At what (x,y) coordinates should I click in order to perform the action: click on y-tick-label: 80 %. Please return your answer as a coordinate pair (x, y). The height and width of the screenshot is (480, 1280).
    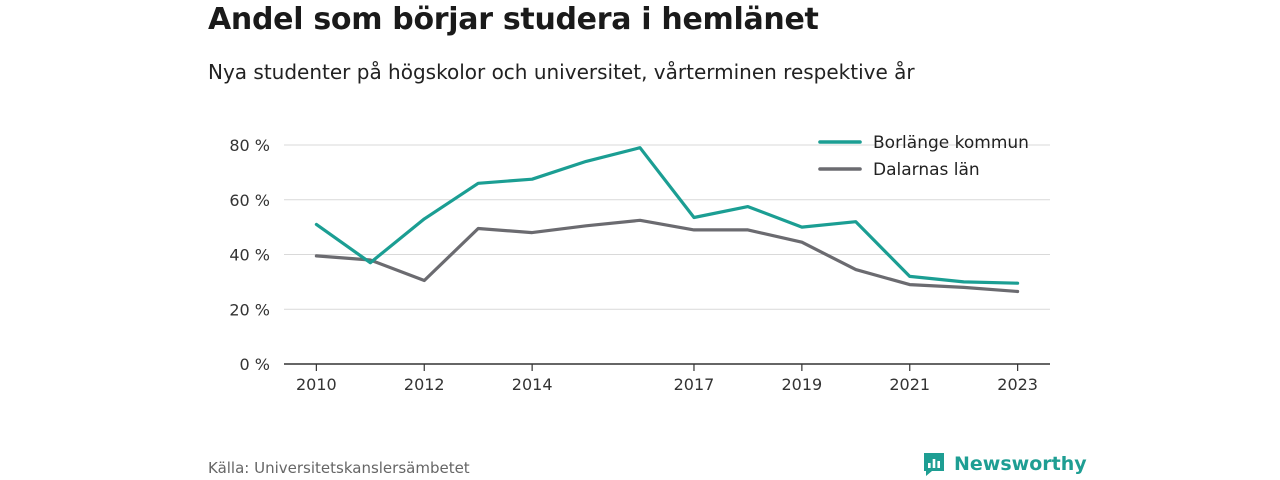
    Looking at the image, I should click on (249, 145).